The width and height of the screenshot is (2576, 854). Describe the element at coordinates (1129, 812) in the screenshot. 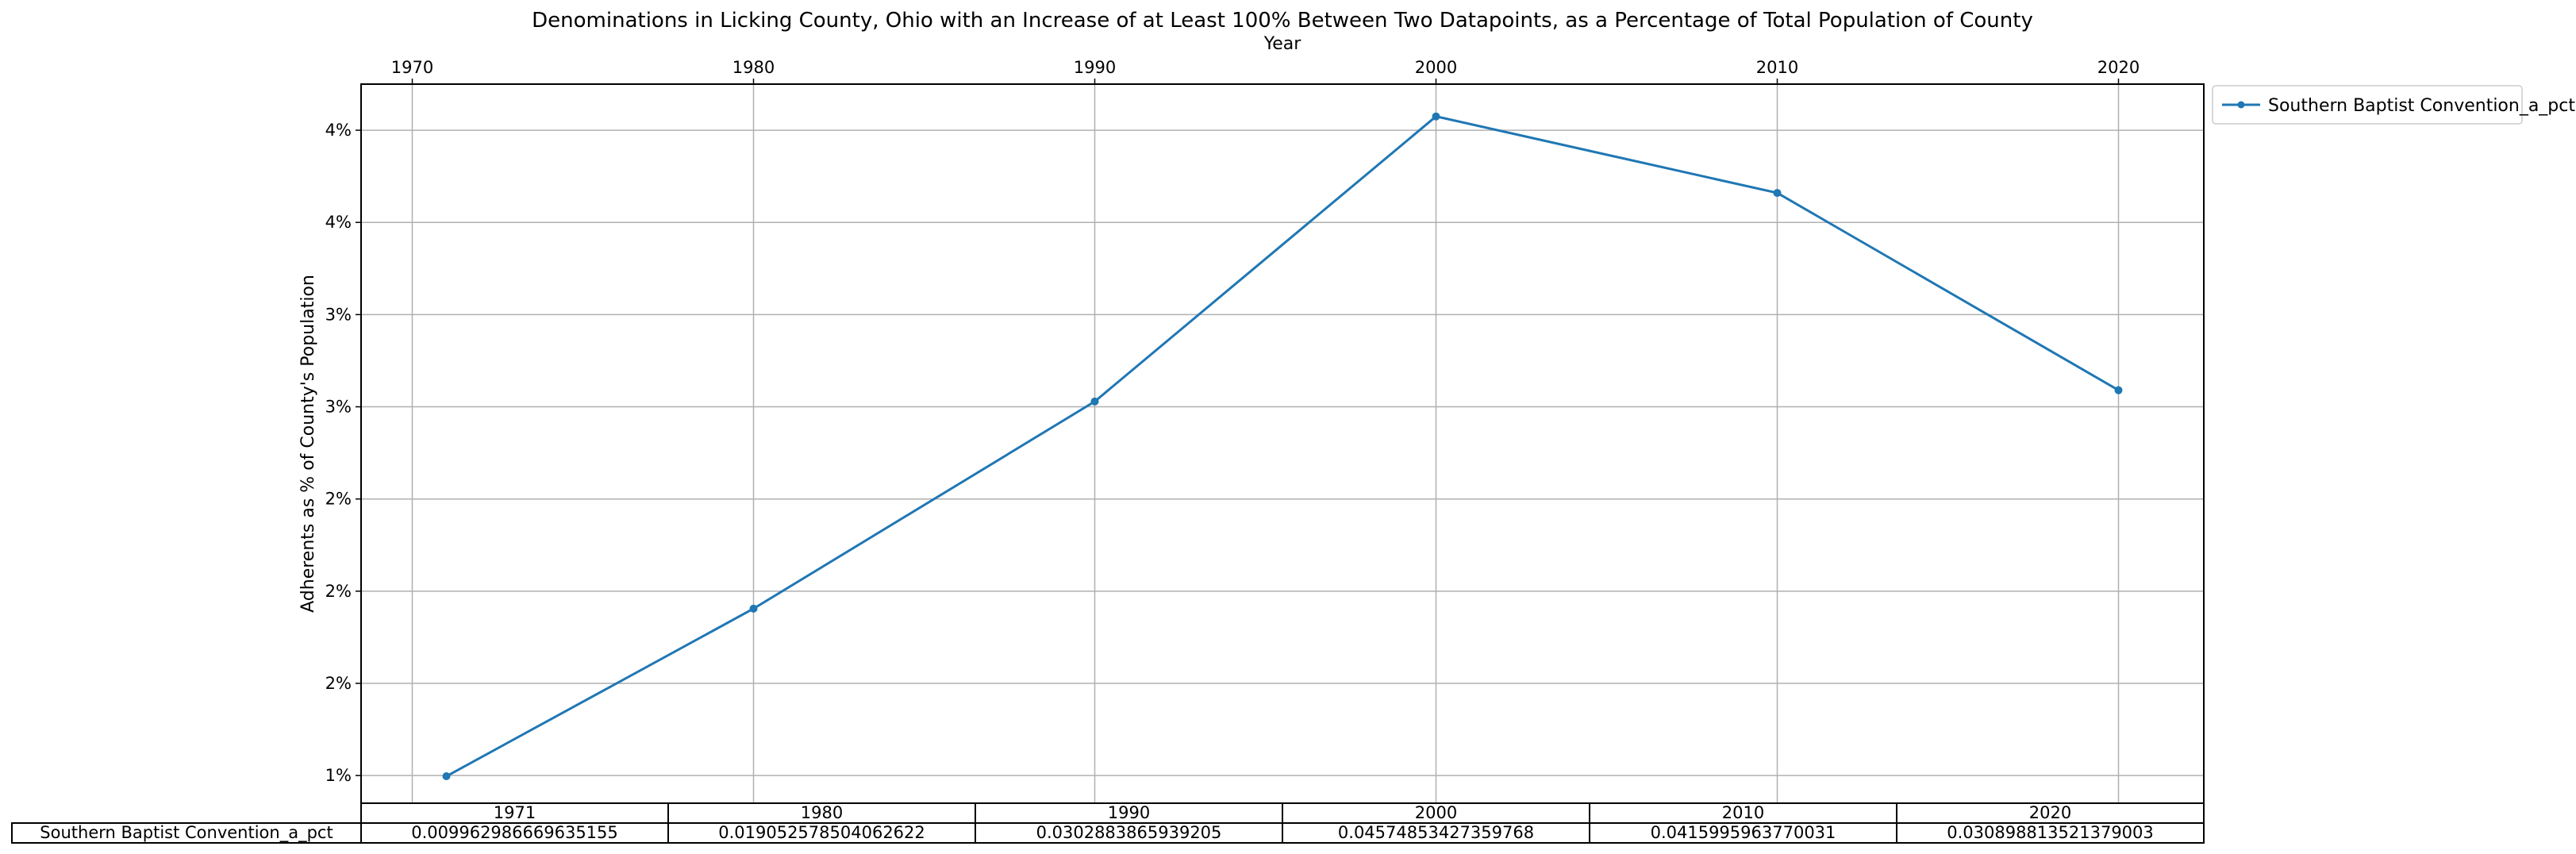

I see `table-column-header: 1990` at that location.